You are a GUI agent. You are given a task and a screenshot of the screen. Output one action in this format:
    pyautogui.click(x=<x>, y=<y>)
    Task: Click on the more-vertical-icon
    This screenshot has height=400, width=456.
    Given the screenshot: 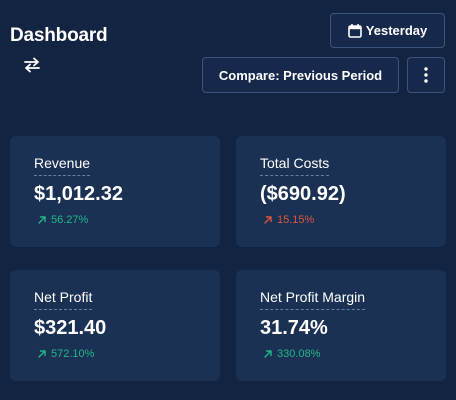 What is the action you would take?
    pyautogui.click(x=426, y=75)
    